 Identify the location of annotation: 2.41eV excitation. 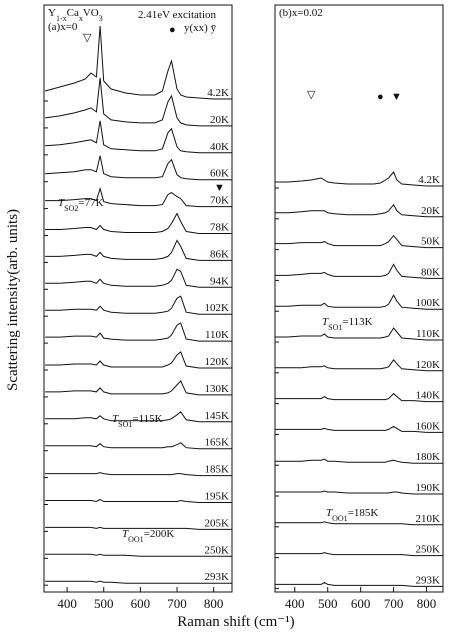
(177, 15).